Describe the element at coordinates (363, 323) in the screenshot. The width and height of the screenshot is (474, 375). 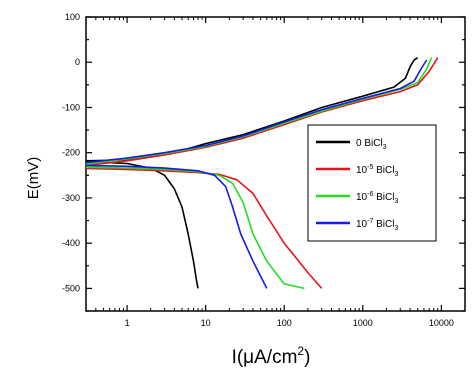
I see `x-tick-label: 1000` at that location.